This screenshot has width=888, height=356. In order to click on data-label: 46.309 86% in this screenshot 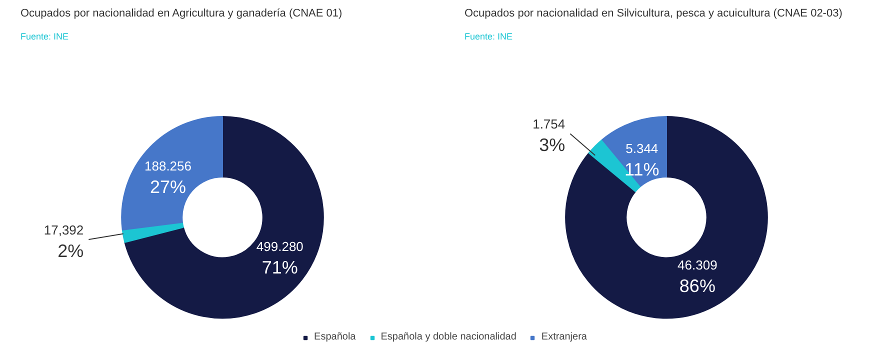, I will do `click(698, 276)`.